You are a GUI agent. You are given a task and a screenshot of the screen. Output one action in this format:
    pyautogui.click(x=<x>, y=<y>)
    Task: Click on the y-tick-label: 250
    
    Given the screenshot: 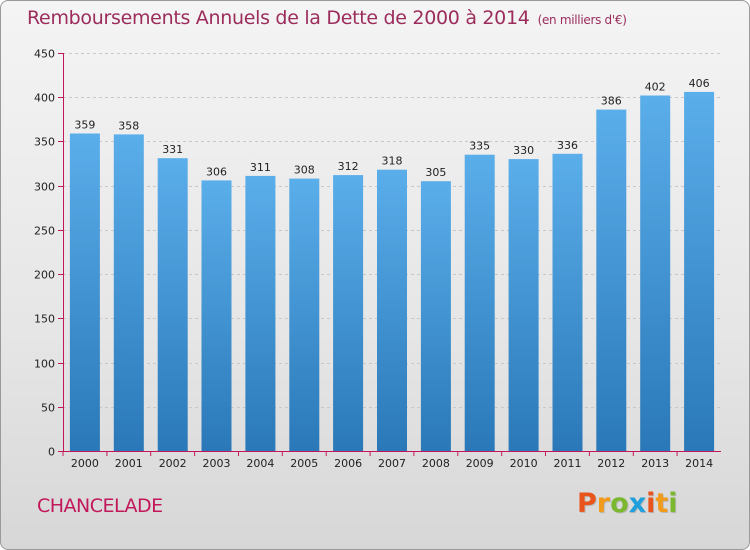 What is the action you would take?
    pyautogui.click(x=44, y=231)
    